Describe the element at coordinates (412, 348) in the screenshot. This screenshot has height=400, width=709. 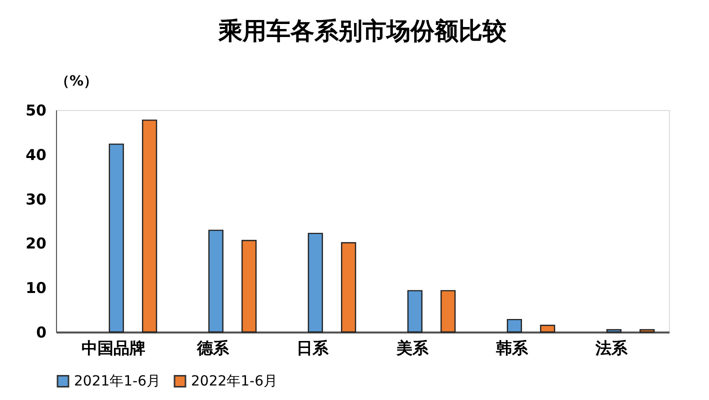
I see `x-tick-label: 美系` at that location.